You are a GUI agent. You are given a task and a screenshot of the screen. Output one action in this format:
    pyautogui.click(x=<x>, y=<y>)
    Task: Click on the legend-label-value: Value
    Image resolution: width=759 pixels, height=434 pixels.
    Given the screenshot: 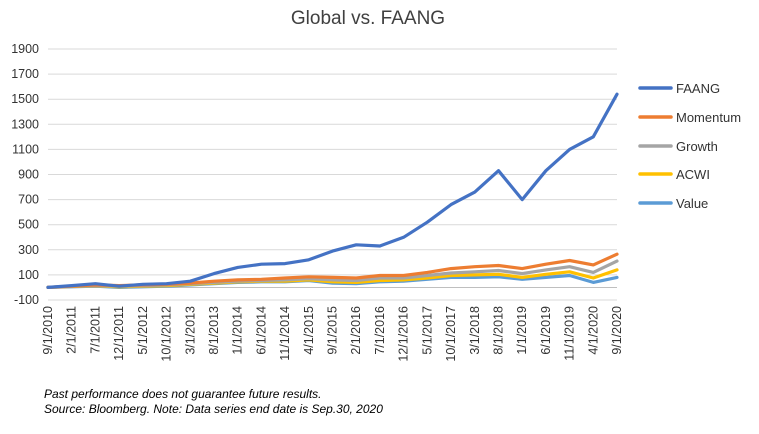 What is the action you would take?
    pyautogui.click(x=692, y=203)
    